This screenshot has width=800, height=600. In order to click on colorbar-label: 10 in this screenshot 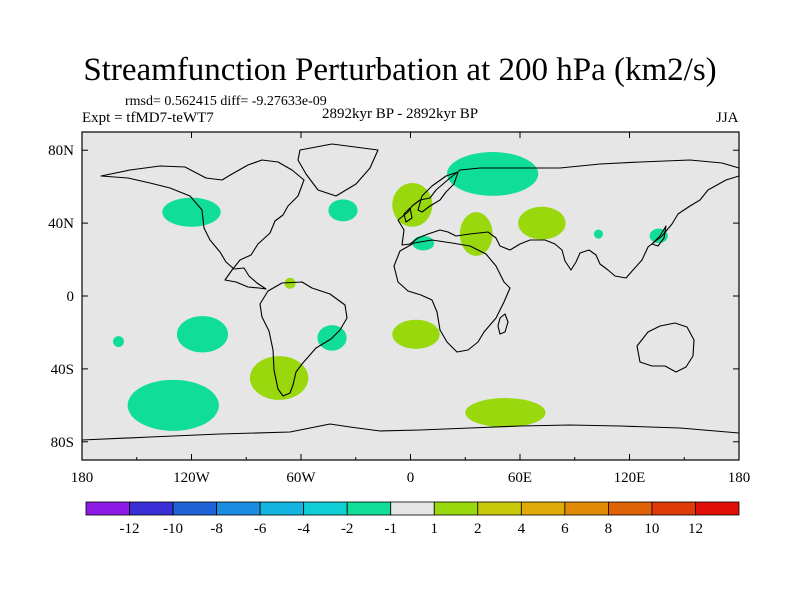, I will do `click(651, 529)`.